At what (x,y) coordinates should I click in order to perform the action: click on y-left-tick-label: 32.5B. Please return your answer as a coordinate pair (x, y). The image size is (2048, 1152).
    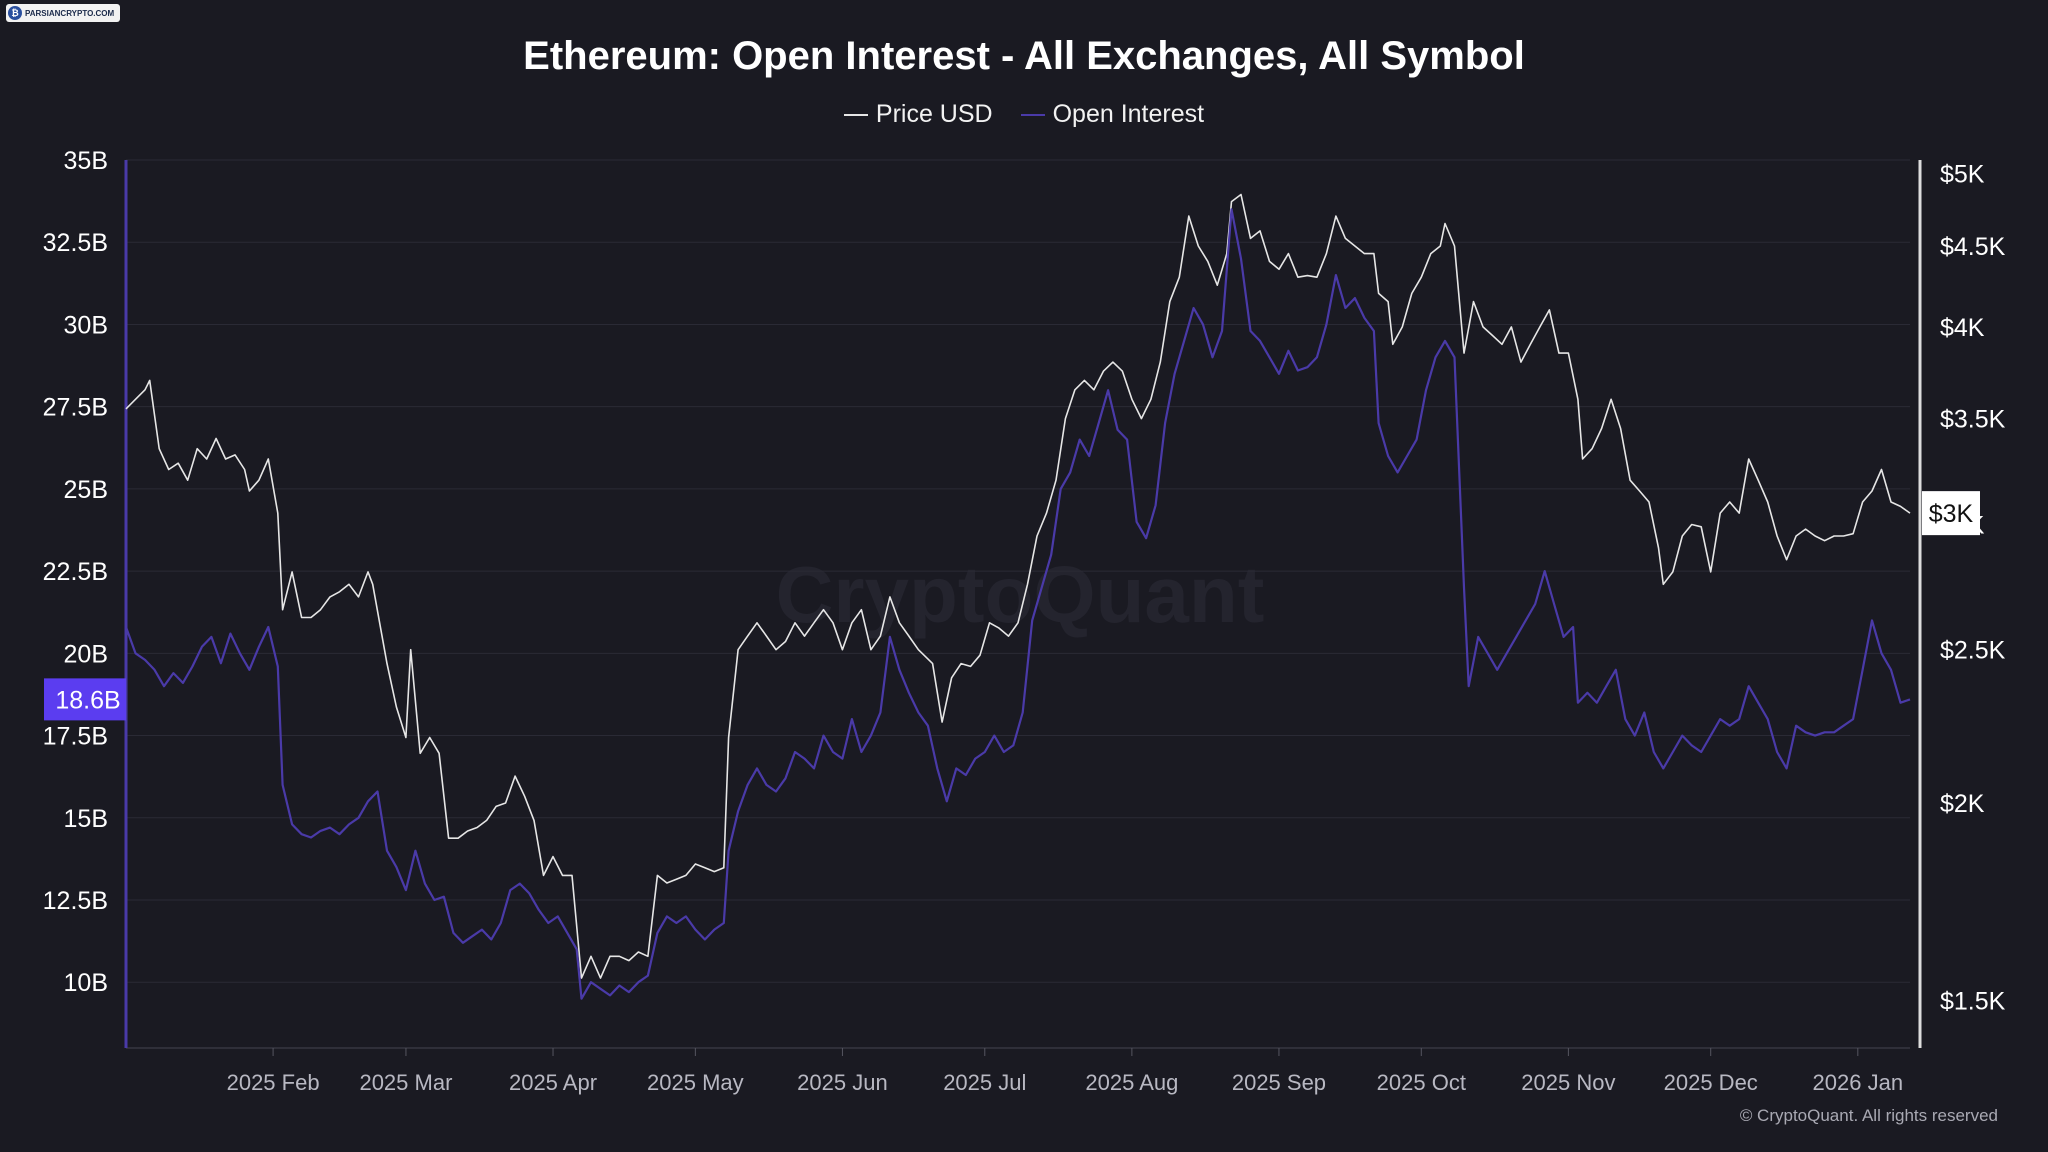
    Looking at the image, I should click on (75, 243).